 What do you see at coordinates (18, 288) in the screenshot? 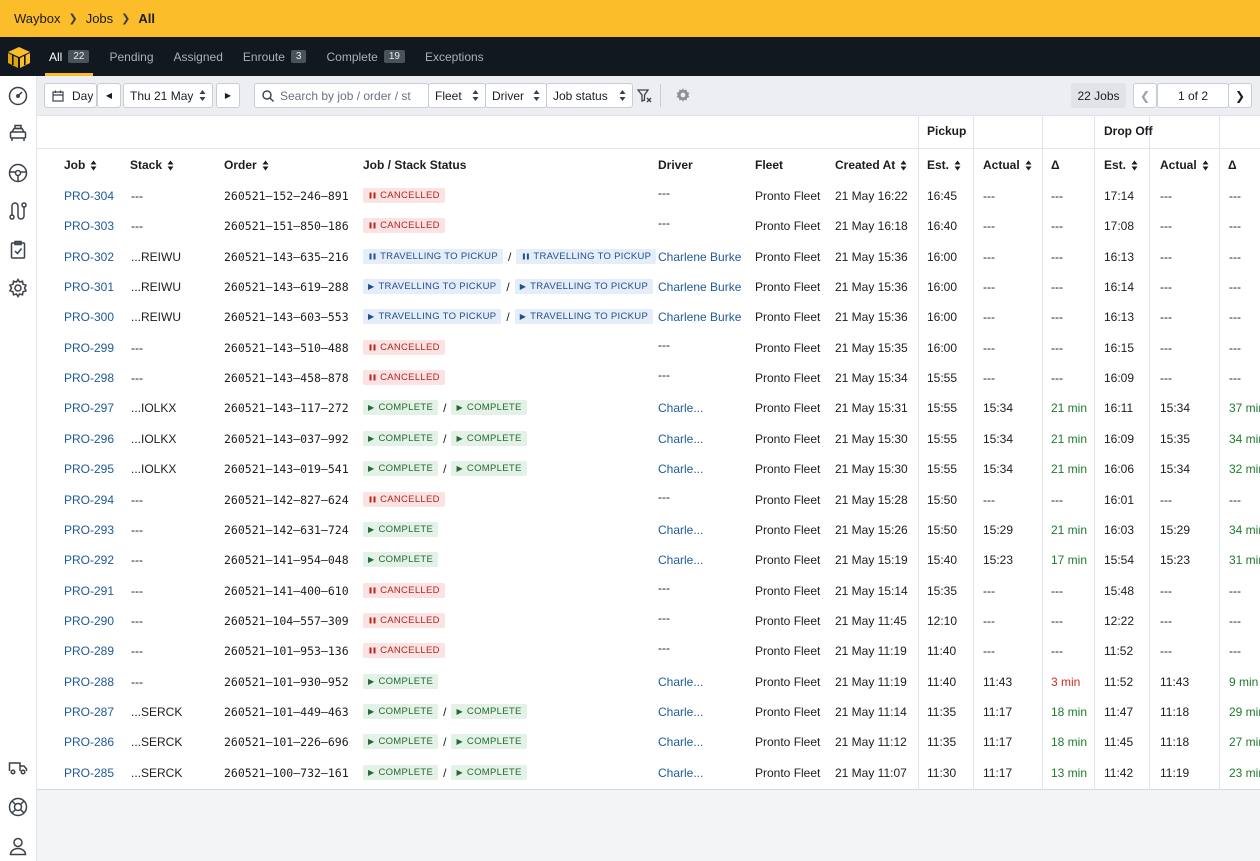
I see `settings-gear-icon` at bounding box center [18, 288].